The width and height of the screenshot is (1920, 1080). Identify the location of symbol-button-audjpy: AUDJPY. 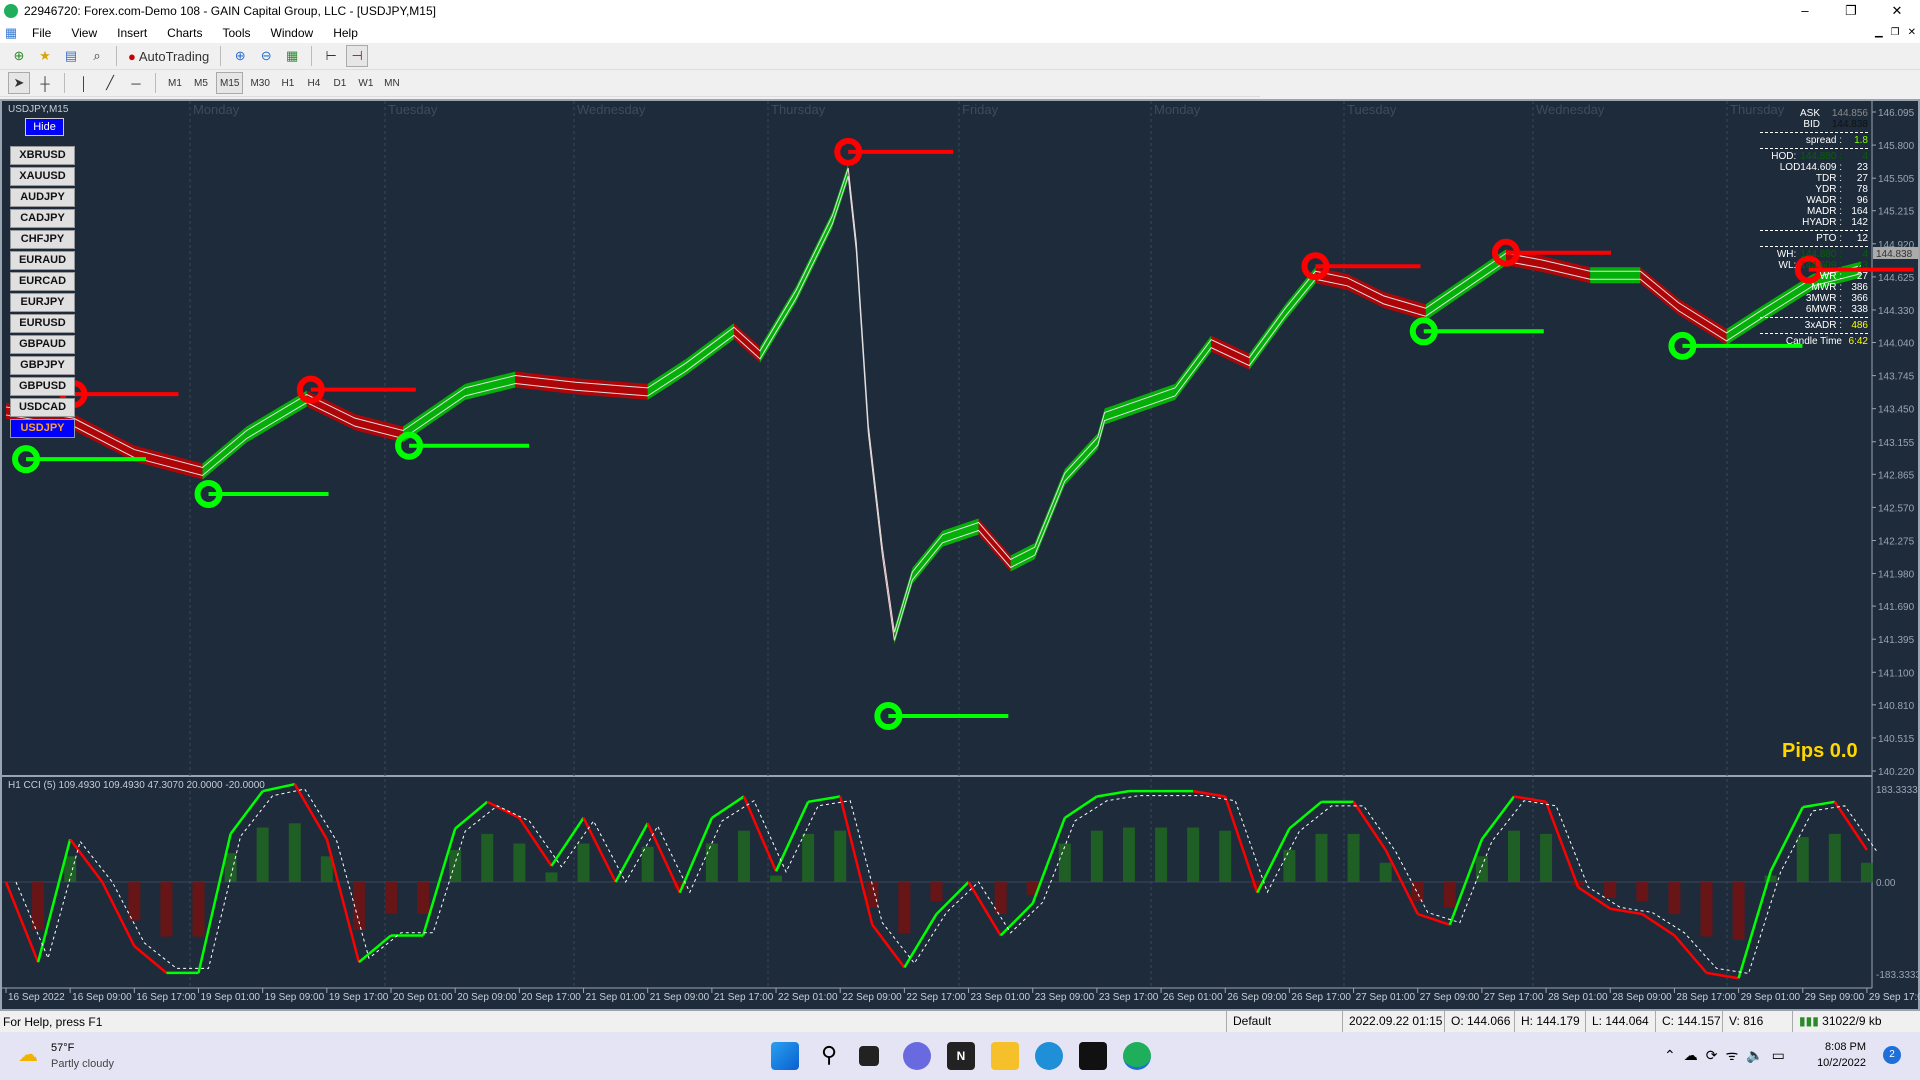
(42, 197).